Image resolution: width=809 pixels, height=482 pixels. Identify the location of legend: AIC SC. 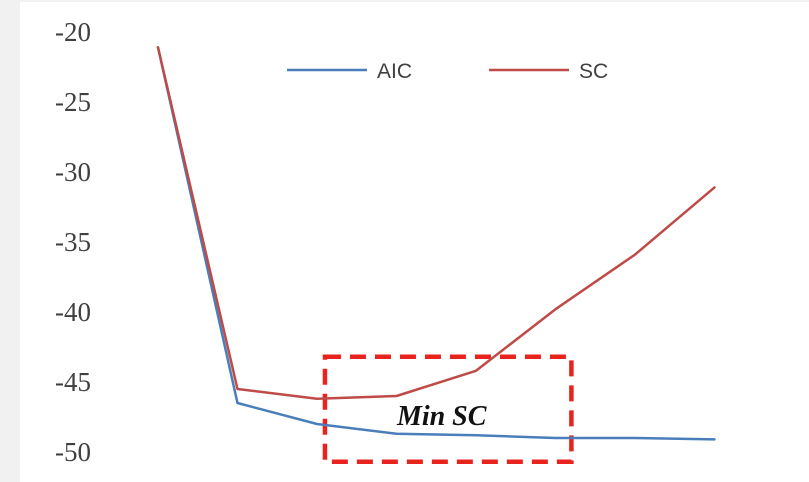
(447, 71).